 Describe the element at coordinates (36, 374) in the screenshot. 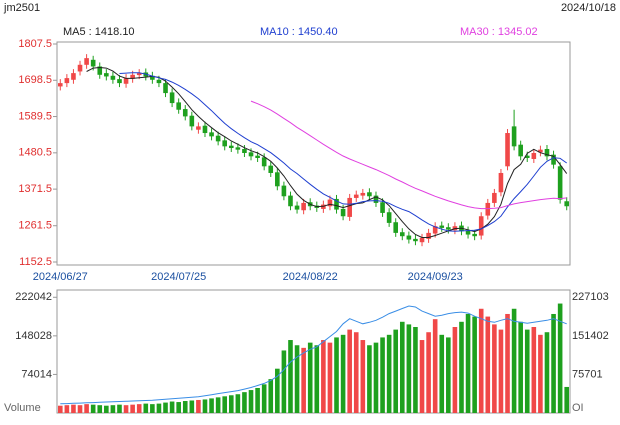

I see `y-tick-label: 74014` at that location.